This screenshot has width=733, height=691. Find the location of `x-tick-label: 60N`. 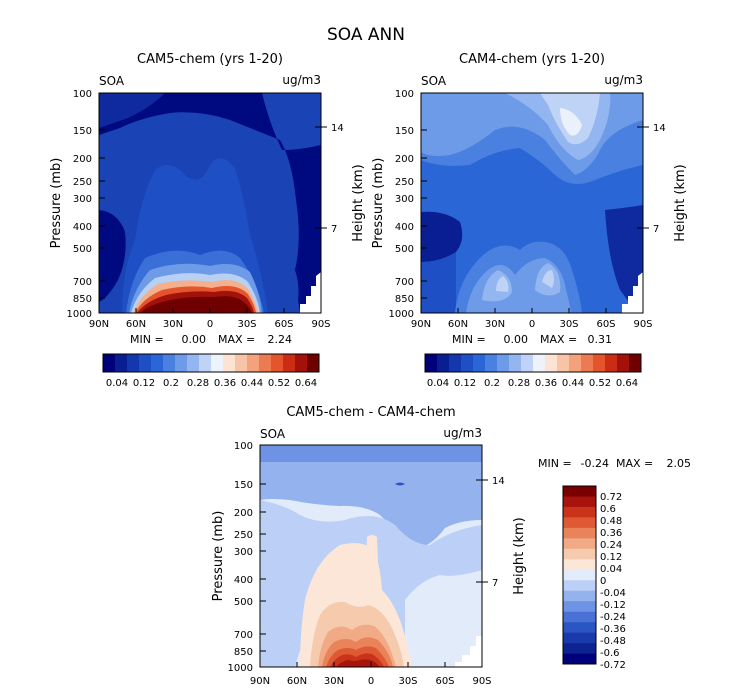

x-tick-label: 60N is located at coordinates (136, 324).